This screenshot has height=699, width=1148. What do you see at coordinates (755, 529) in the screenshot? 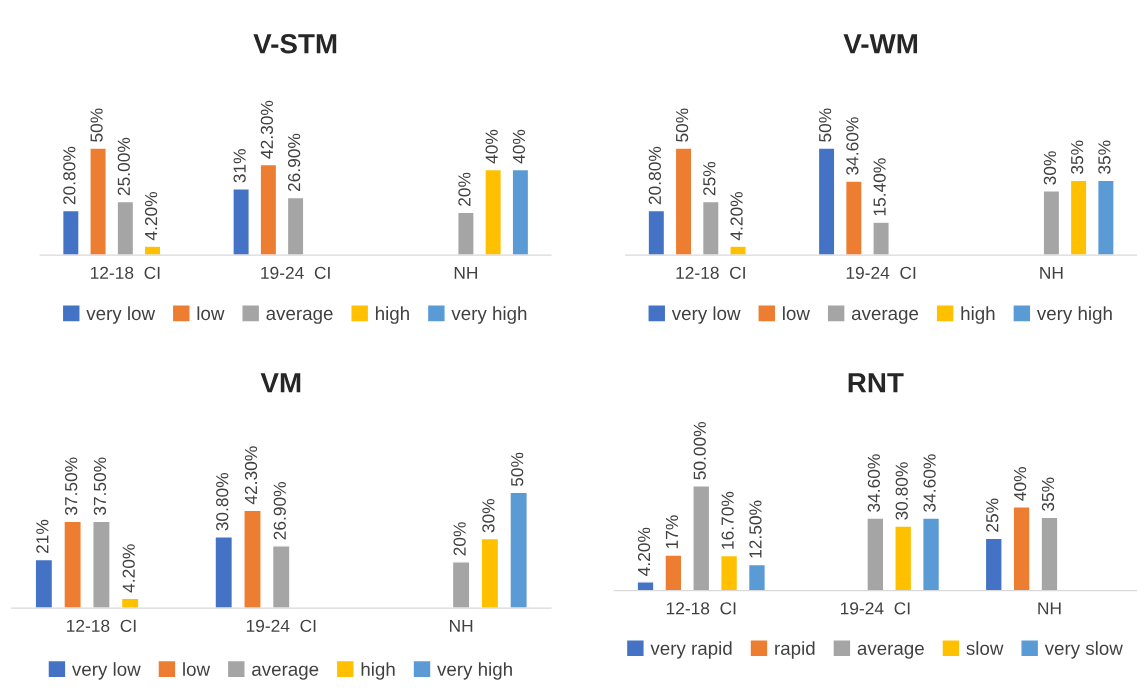
I see `data-label: 12.50%` at bounding box center [755, 529].